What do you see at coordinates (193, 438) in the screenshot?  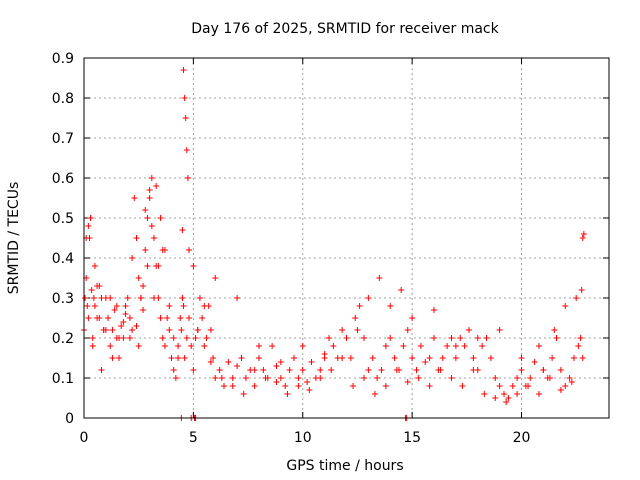 I see `x-tick-label: 5` at bounding box center [193, 438].